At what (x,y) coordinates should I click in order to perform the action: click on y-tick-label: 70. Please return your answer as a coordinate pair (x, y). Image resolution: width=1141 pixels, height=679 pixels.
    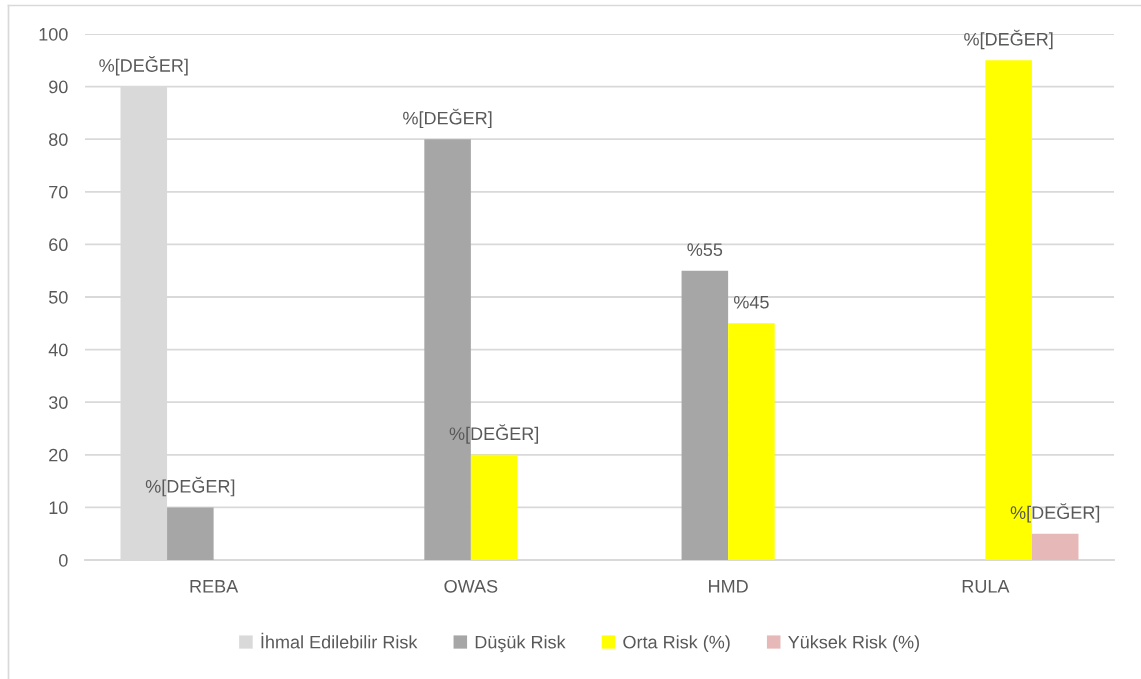
    Looking at the image, I should click on (58, 192).